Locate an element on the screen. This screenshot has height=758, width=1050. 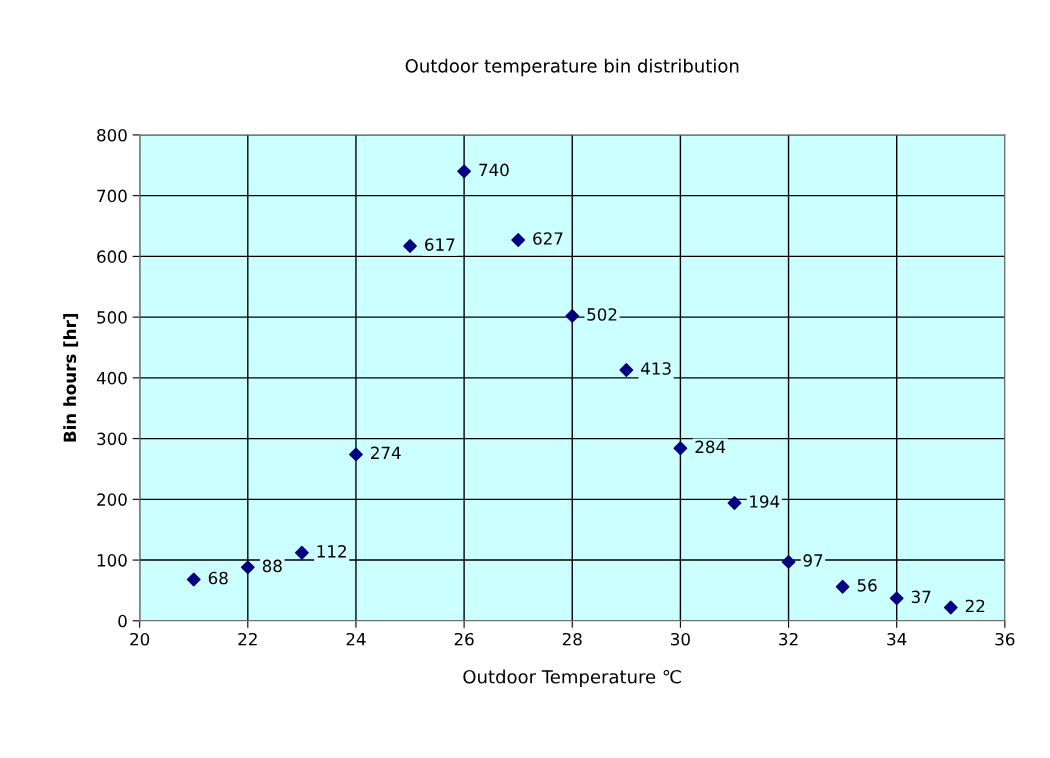
y-tick-label: 600 is located at coordinates (112, 256).